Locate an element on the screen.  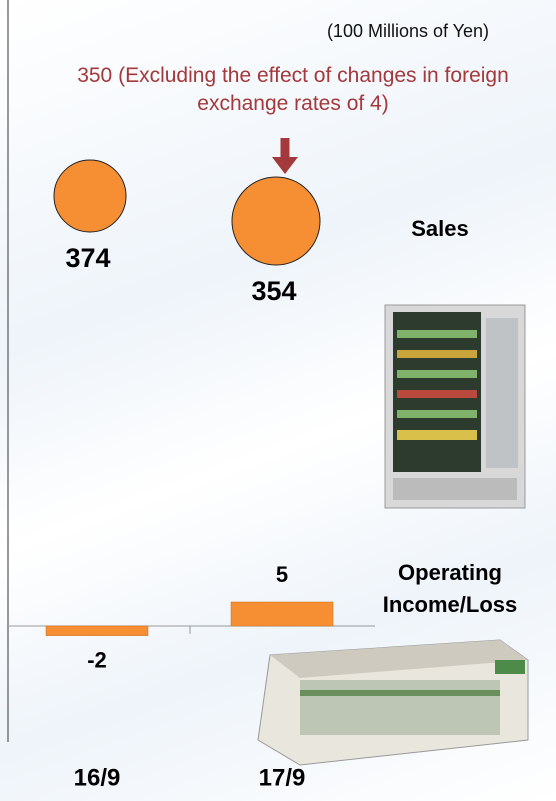
vending-machine-image is located at coordinates (455, 406).